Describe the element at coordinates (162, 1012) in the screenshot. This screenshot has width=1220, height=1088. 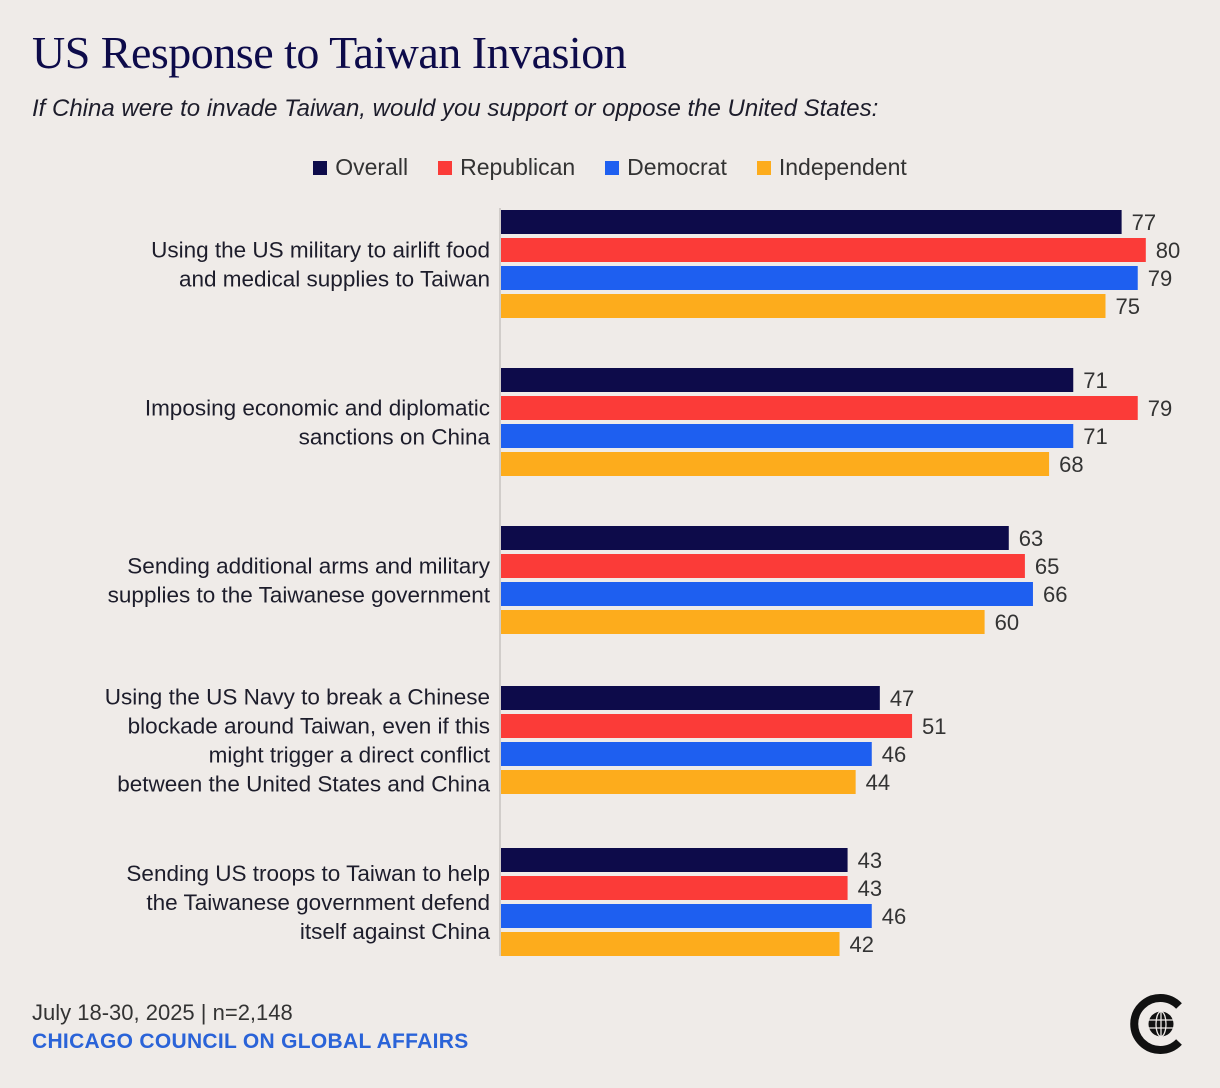
I see `footer-date: July 18-30, 2025 | n=2,148` at that location.